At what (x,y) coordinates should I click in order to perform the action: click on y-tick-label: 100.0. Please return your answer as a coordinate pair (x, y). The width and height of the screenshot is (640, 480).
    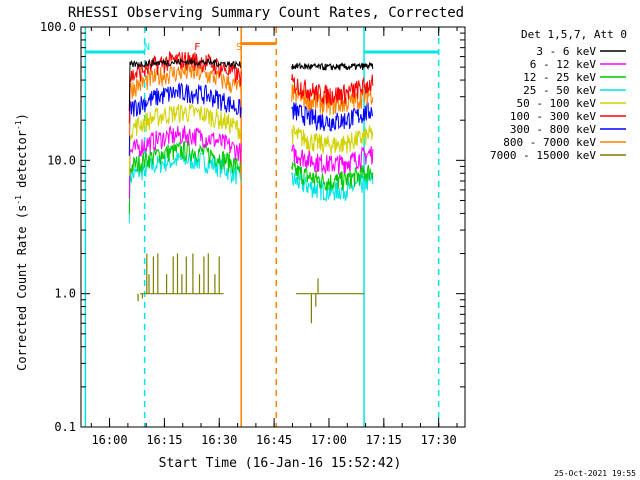
    Looking at the image, I should click on (58, 27).